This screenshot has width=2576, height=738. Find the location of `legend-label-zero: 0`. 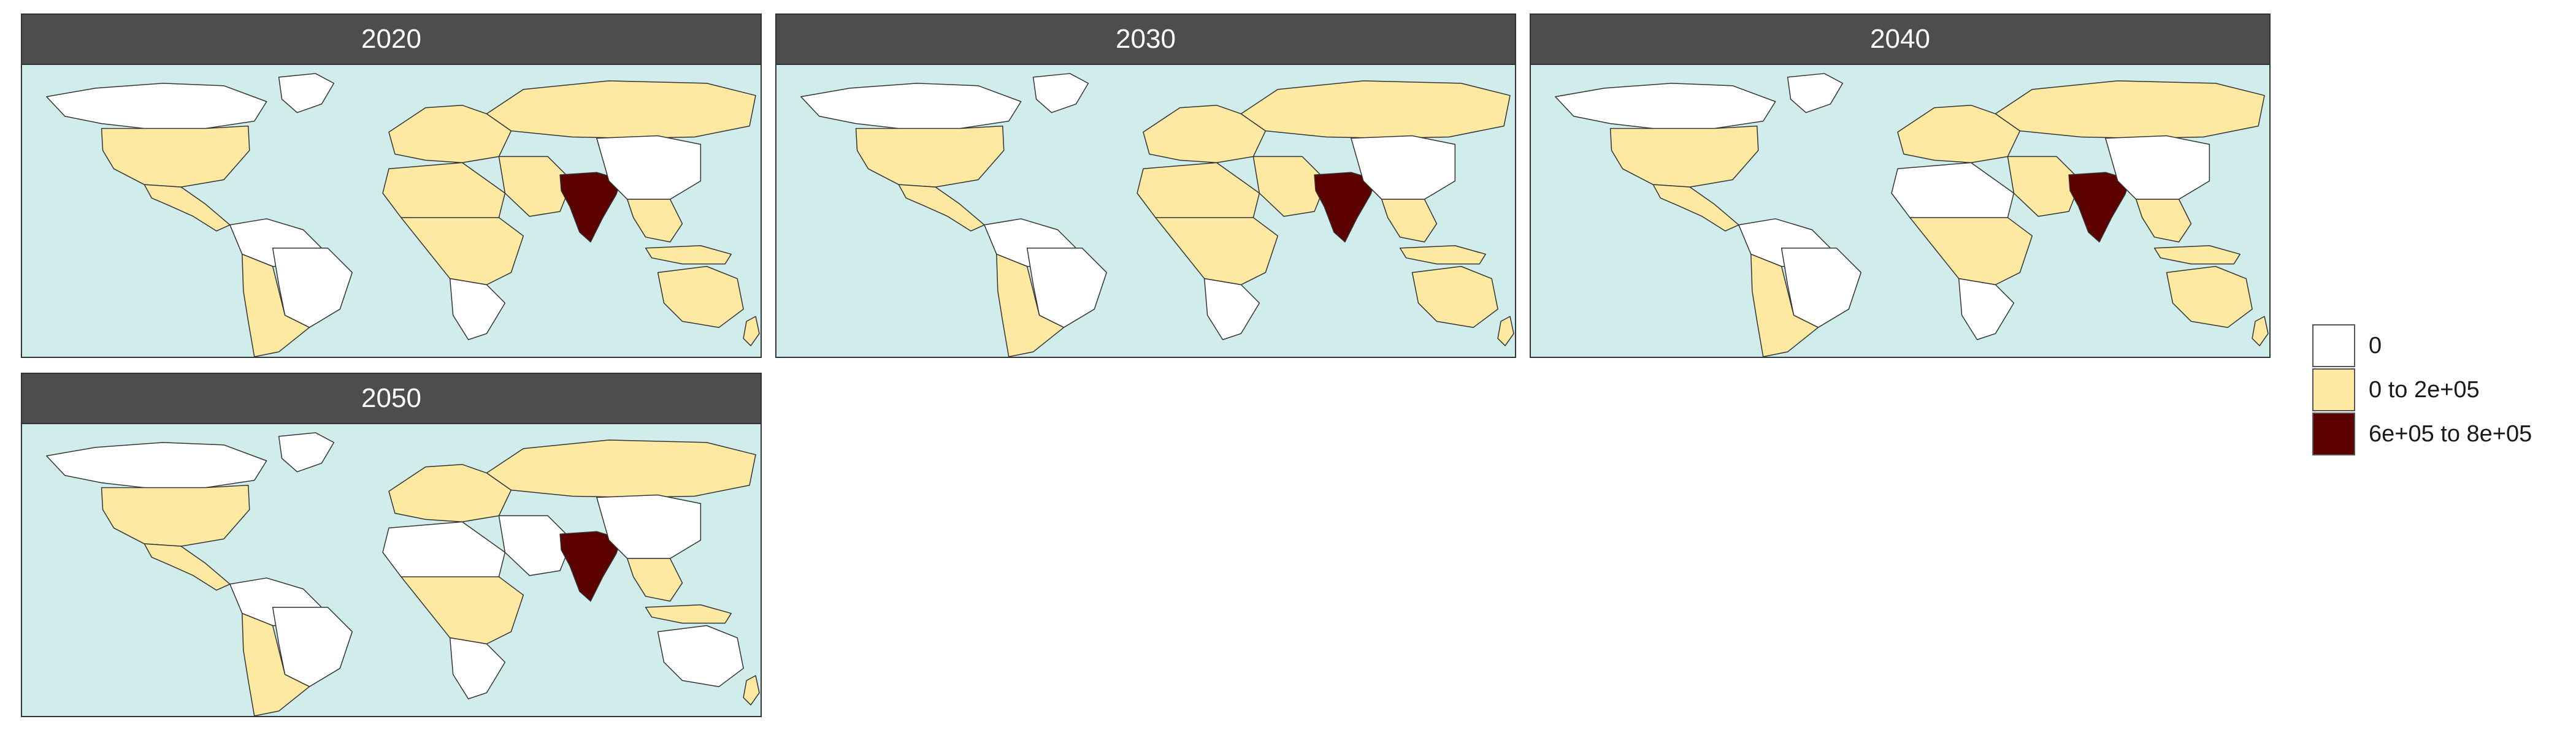

legend-label-zero: 0 is located at coordinates (2375, 345).